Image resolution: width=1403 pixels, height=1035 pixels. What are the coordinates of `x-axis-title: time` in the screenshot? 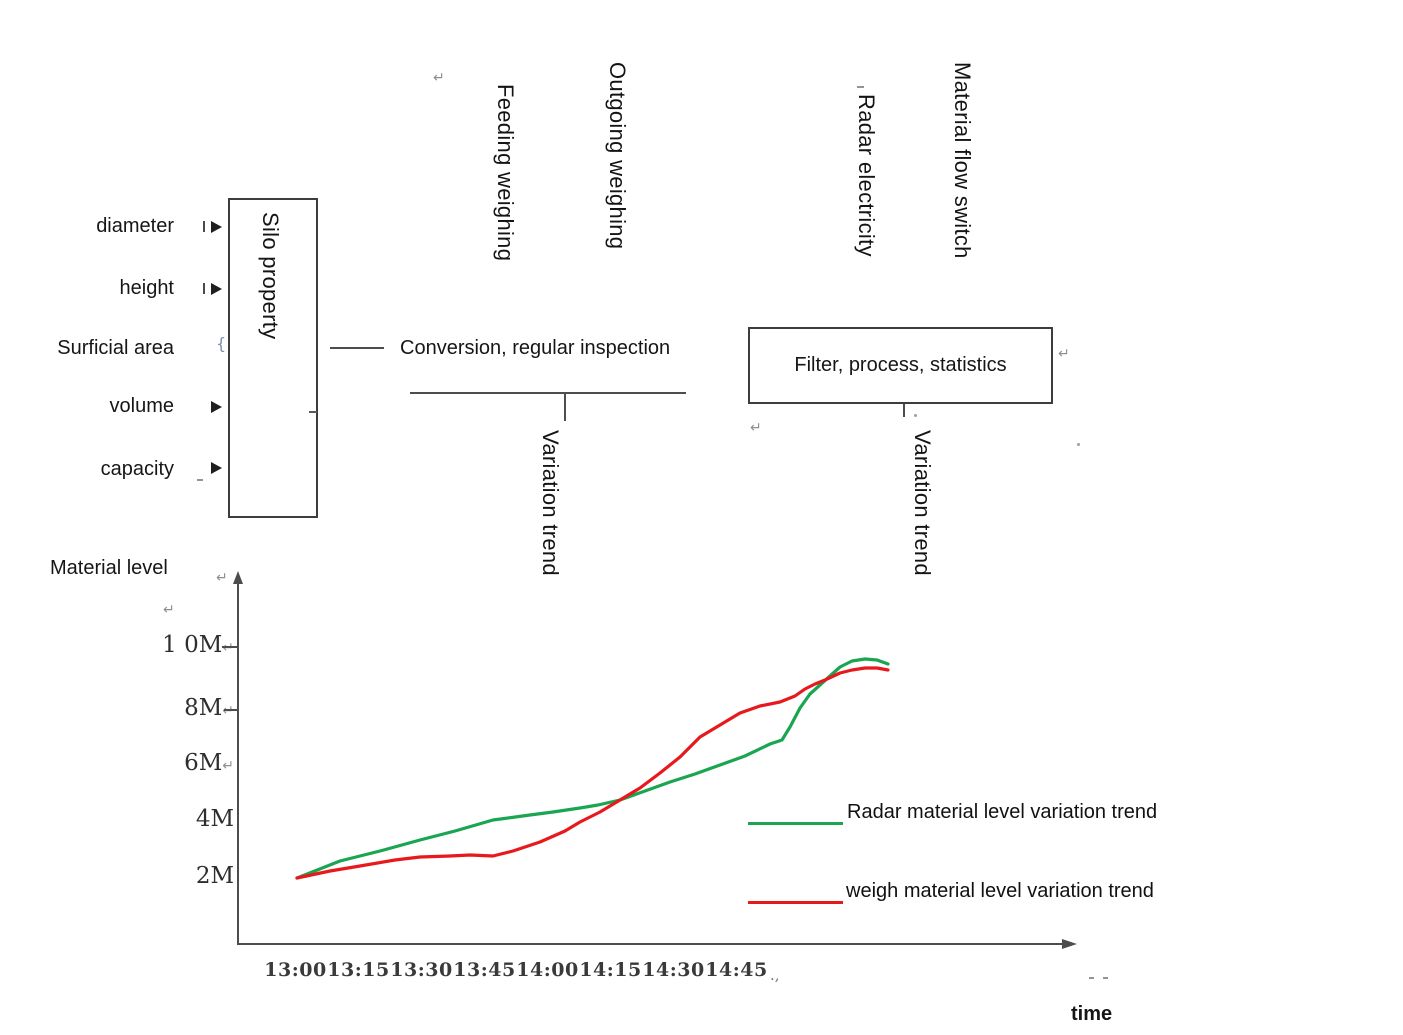 It's located at (1092, 1014).